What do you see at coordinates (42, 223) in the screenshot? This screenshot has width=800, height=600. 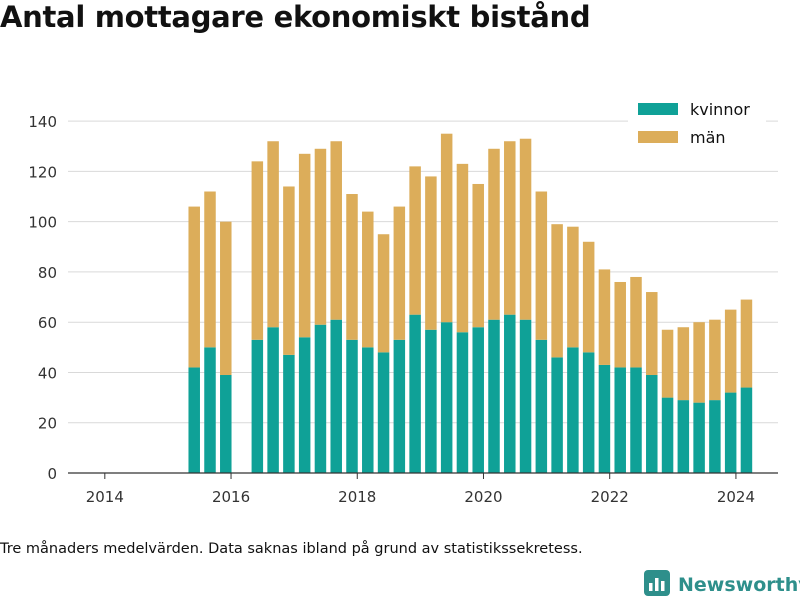 I see `y-tick-label: 100` at bounding box center [42, 223].